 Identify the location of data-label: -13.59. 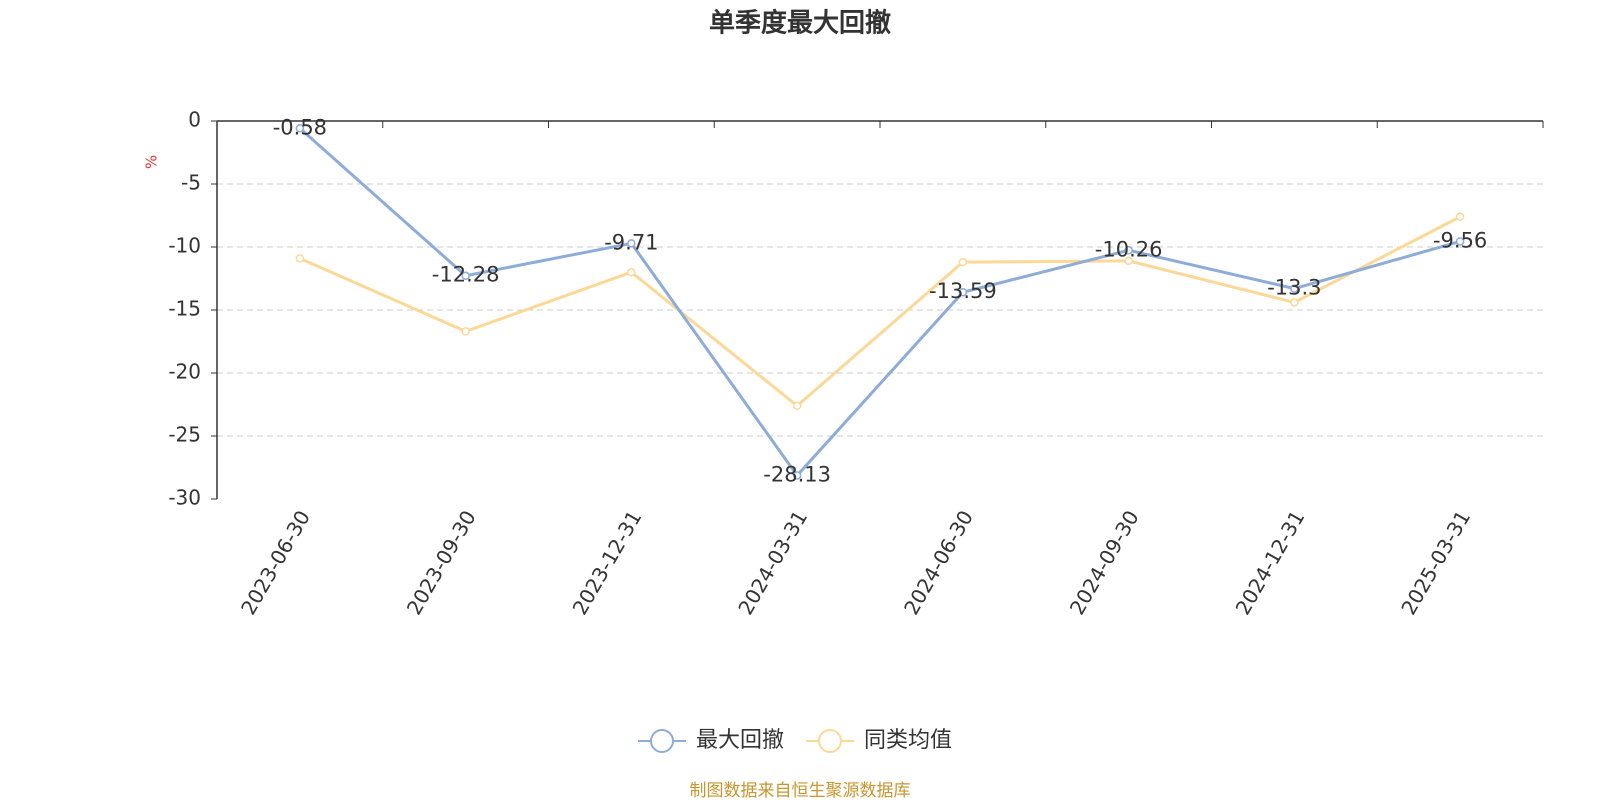
(963, 291).